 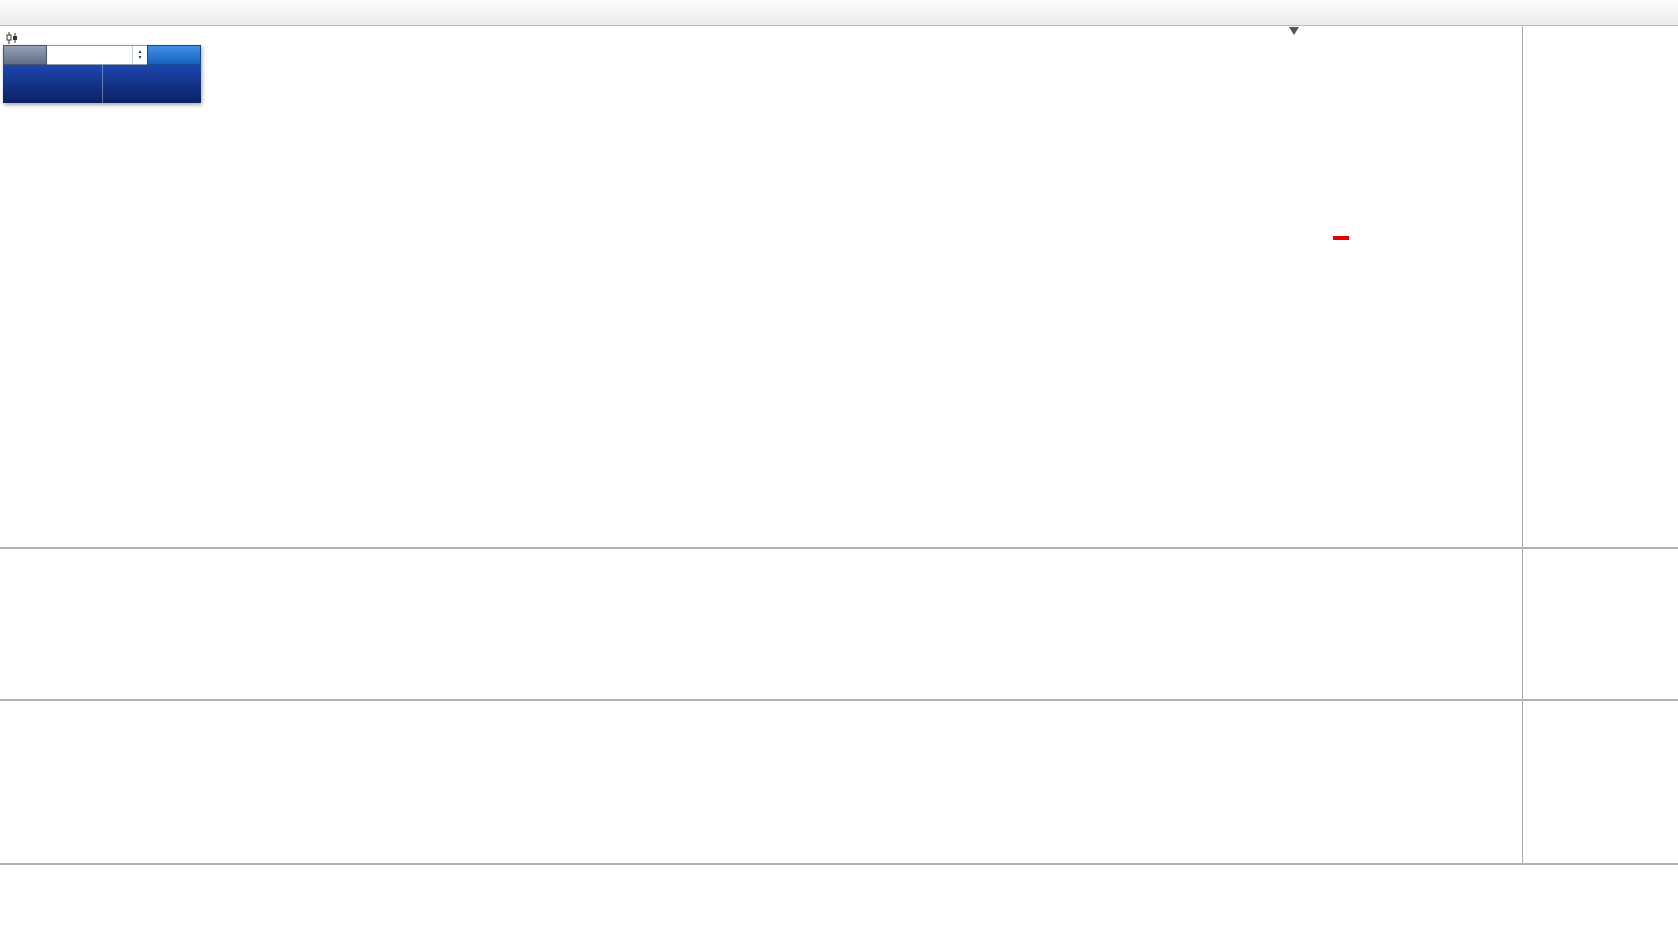 I want to click on volume-stepper: ▴ ▾, so click(x=139, y=55).